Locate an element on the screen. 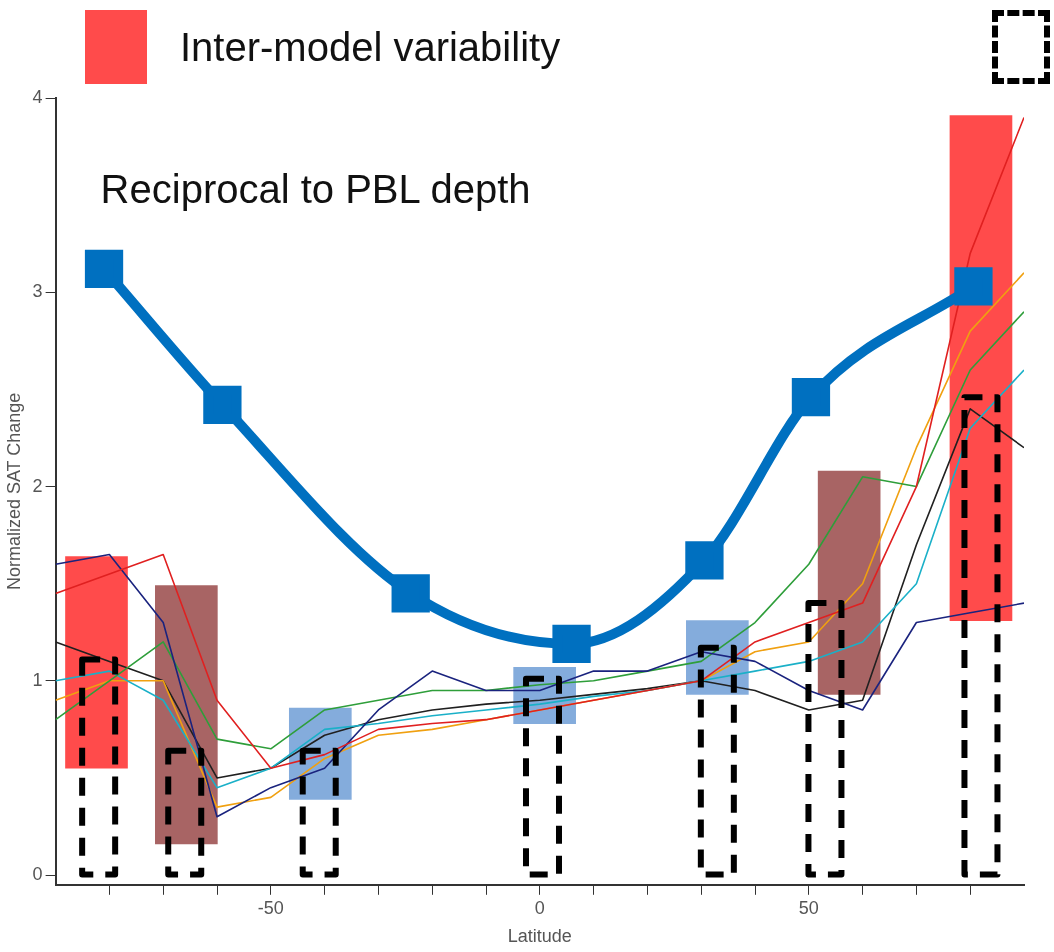 This screenshot has height=952, width=1054. y-tick-label: 1 is located at coordinates (37, 679).